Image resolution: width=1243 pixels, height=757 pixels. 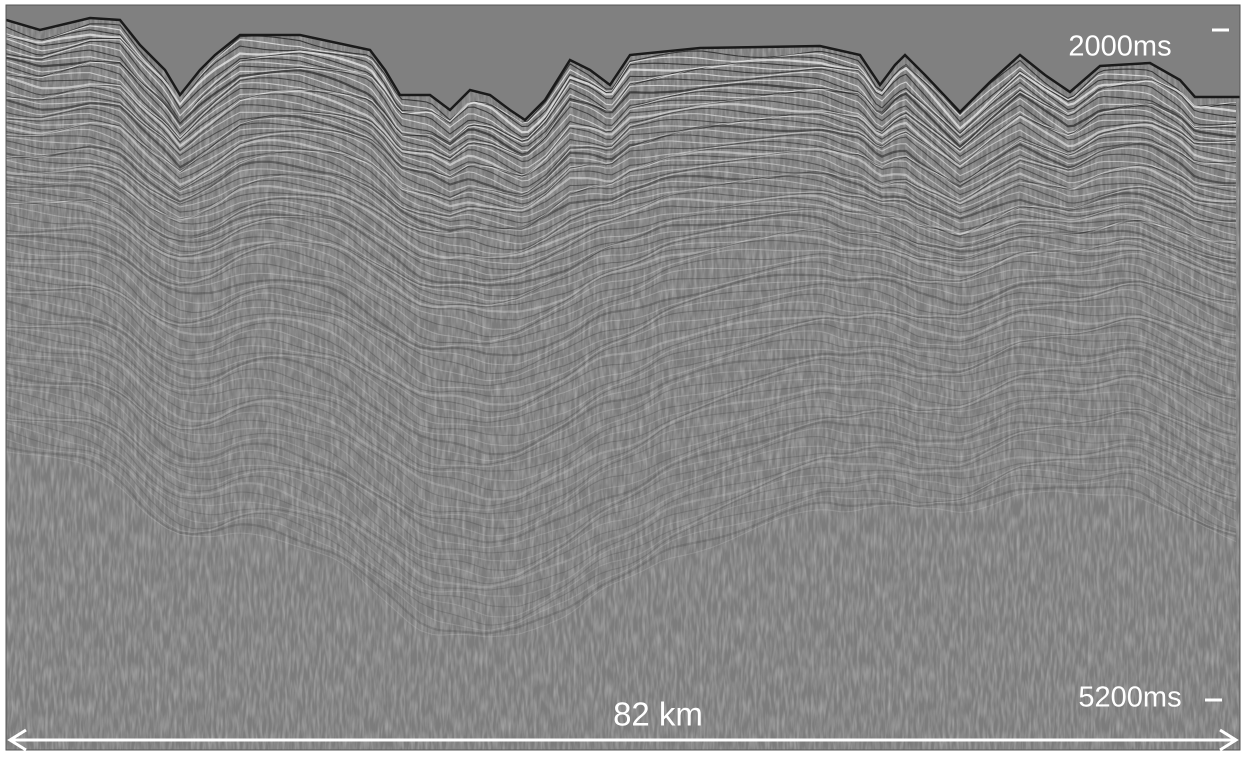 I want to click on scale-arrow, so click(x=623, y=740).